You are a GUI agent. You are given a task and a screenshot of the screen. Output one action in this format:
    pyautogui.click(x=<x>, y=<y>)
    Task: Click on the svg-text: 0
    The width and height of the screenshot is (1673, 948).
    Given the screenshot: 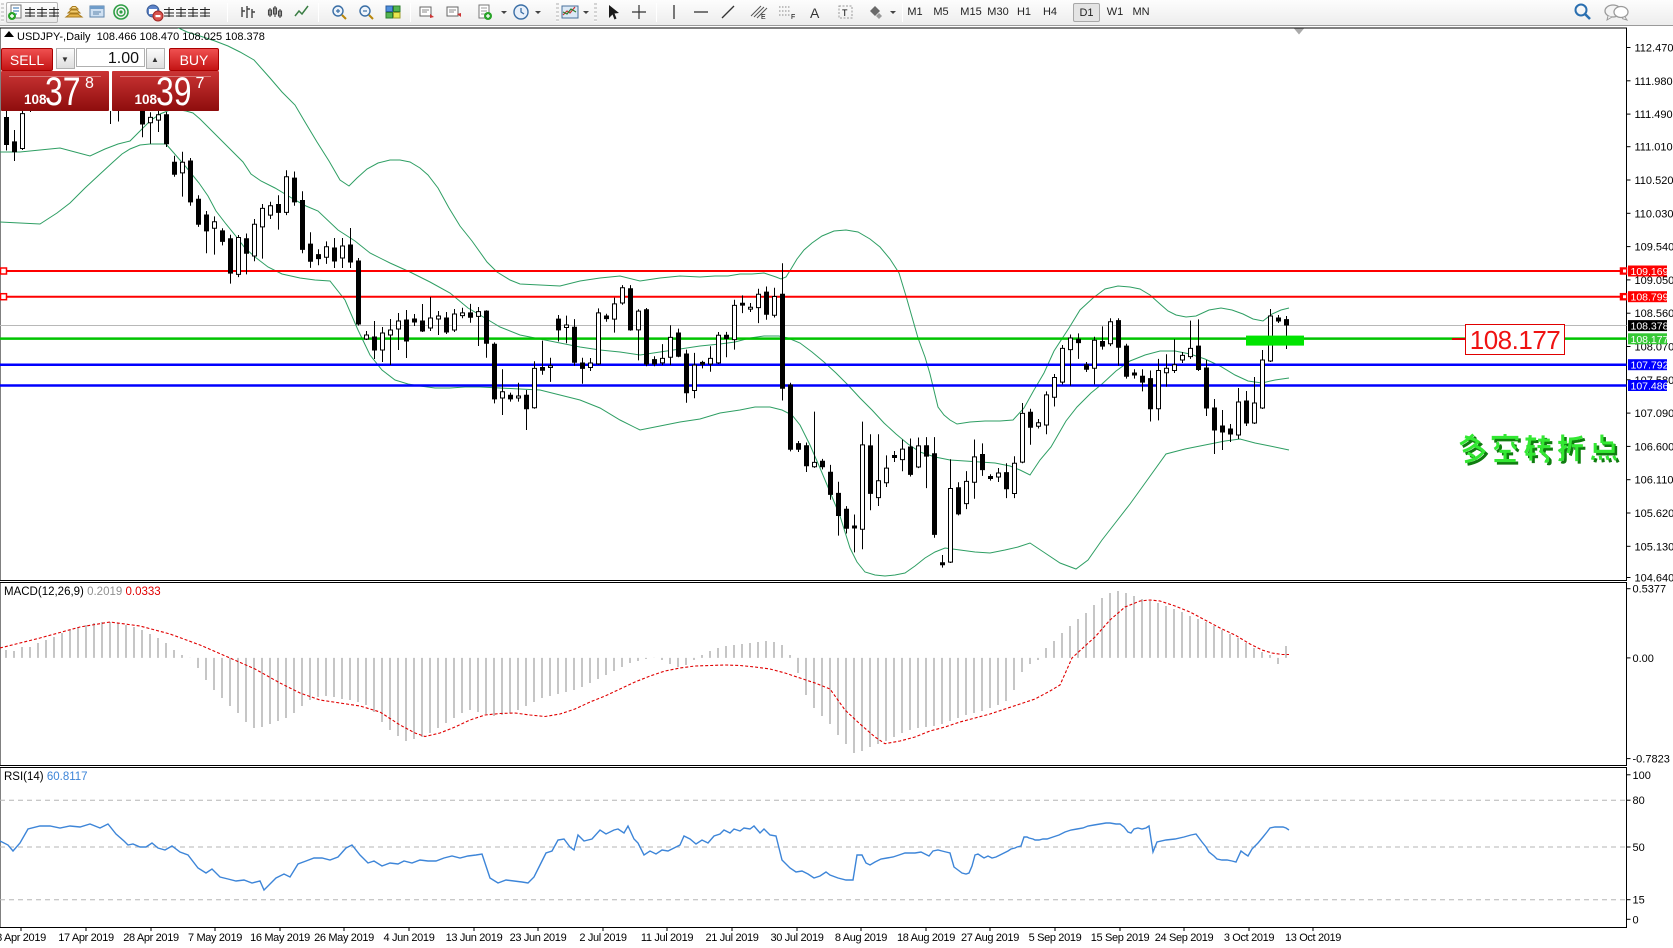 What is the action you would take?
    pyautogui.click(x=1636, y=920)
    